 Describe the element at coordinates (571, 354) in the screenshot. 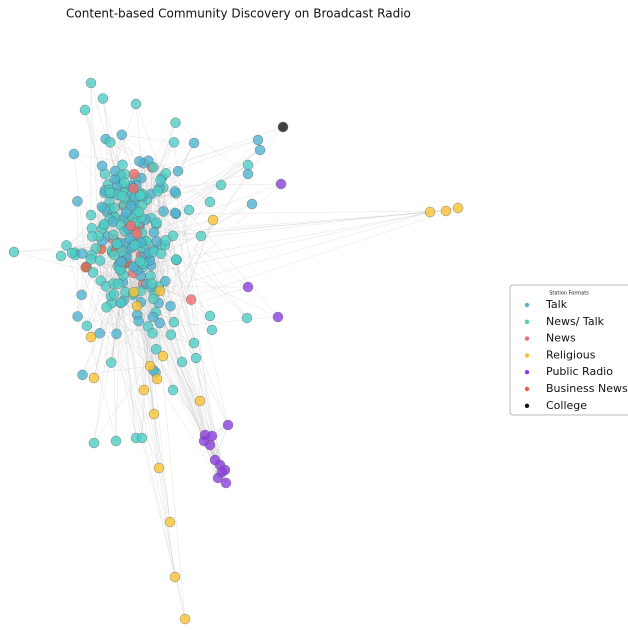

I see `legend-label: Religious` at that location.